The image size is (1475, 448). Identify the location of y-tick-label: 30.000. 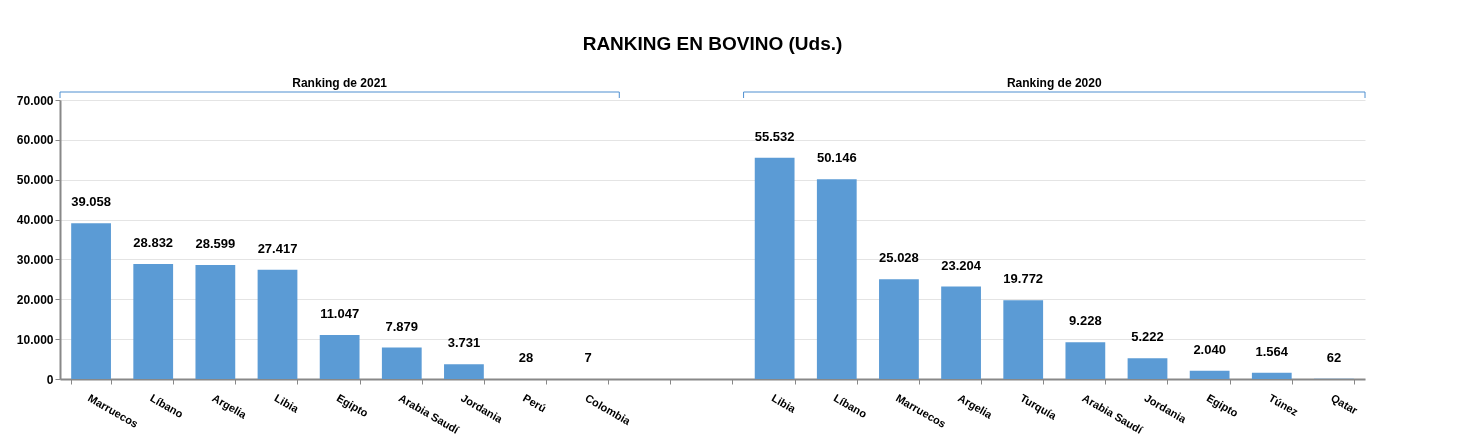
(35, 259).